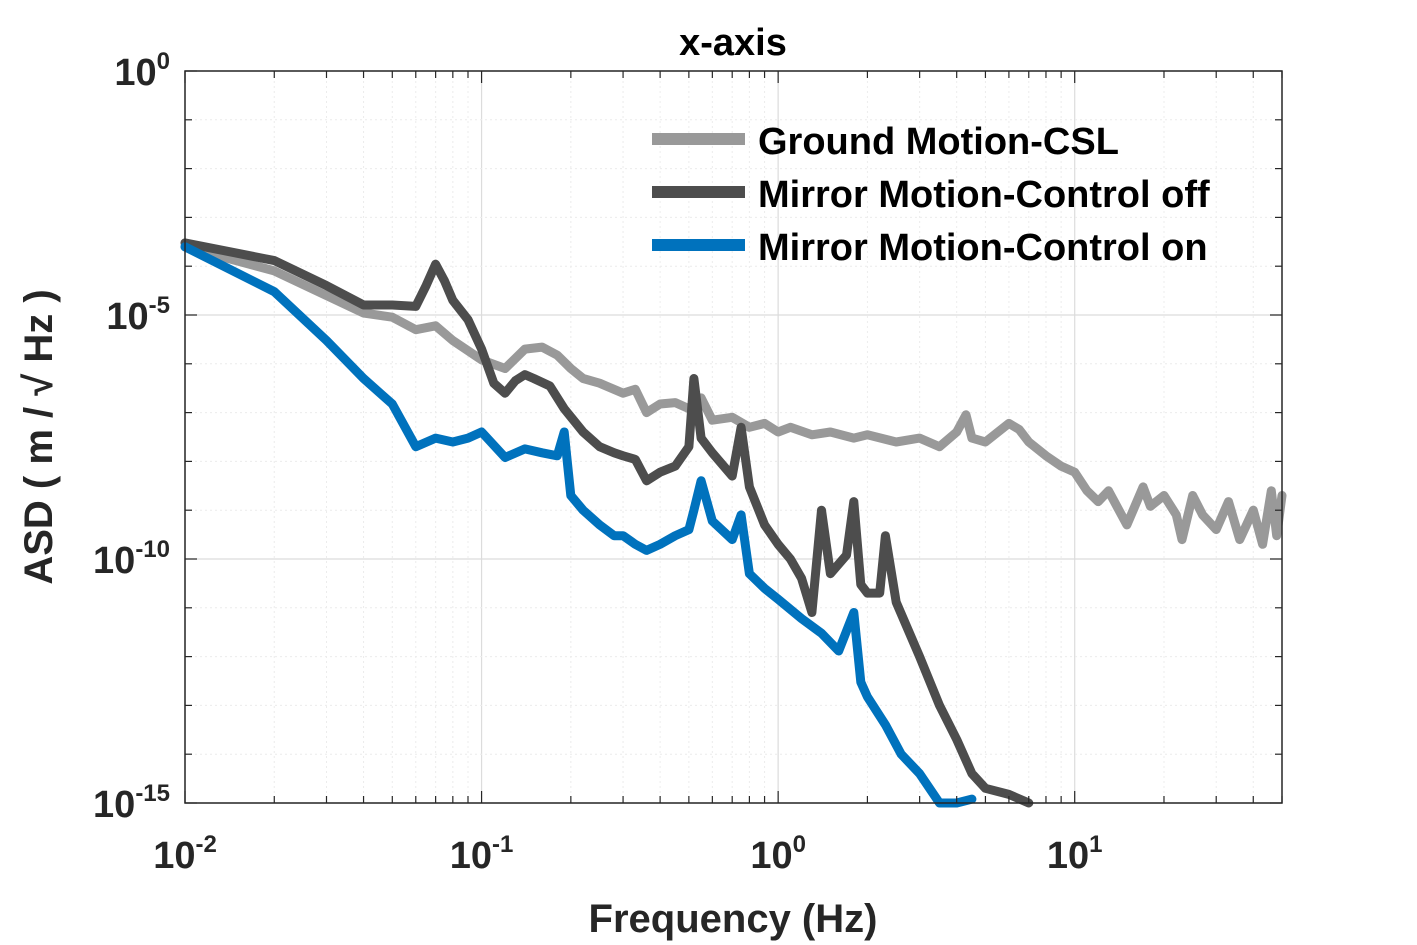  Describe the element at coordinates (627, 854) in the screenshot. I see `x-tick-labels: 10⁻² 10⁻¹ 10⁰ 10¹` at that location.